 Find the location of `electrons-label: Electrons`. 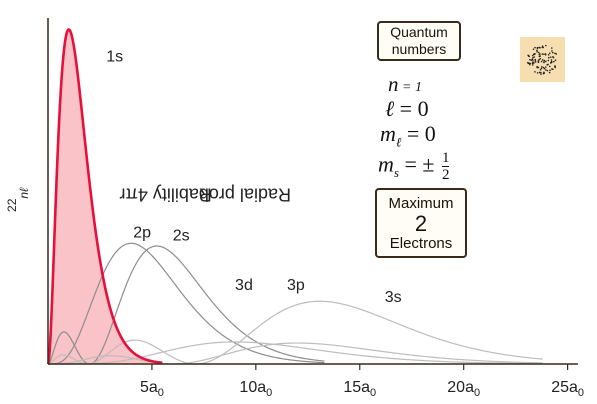

electrons-label: Electrons is located at coordinates (421, 243).